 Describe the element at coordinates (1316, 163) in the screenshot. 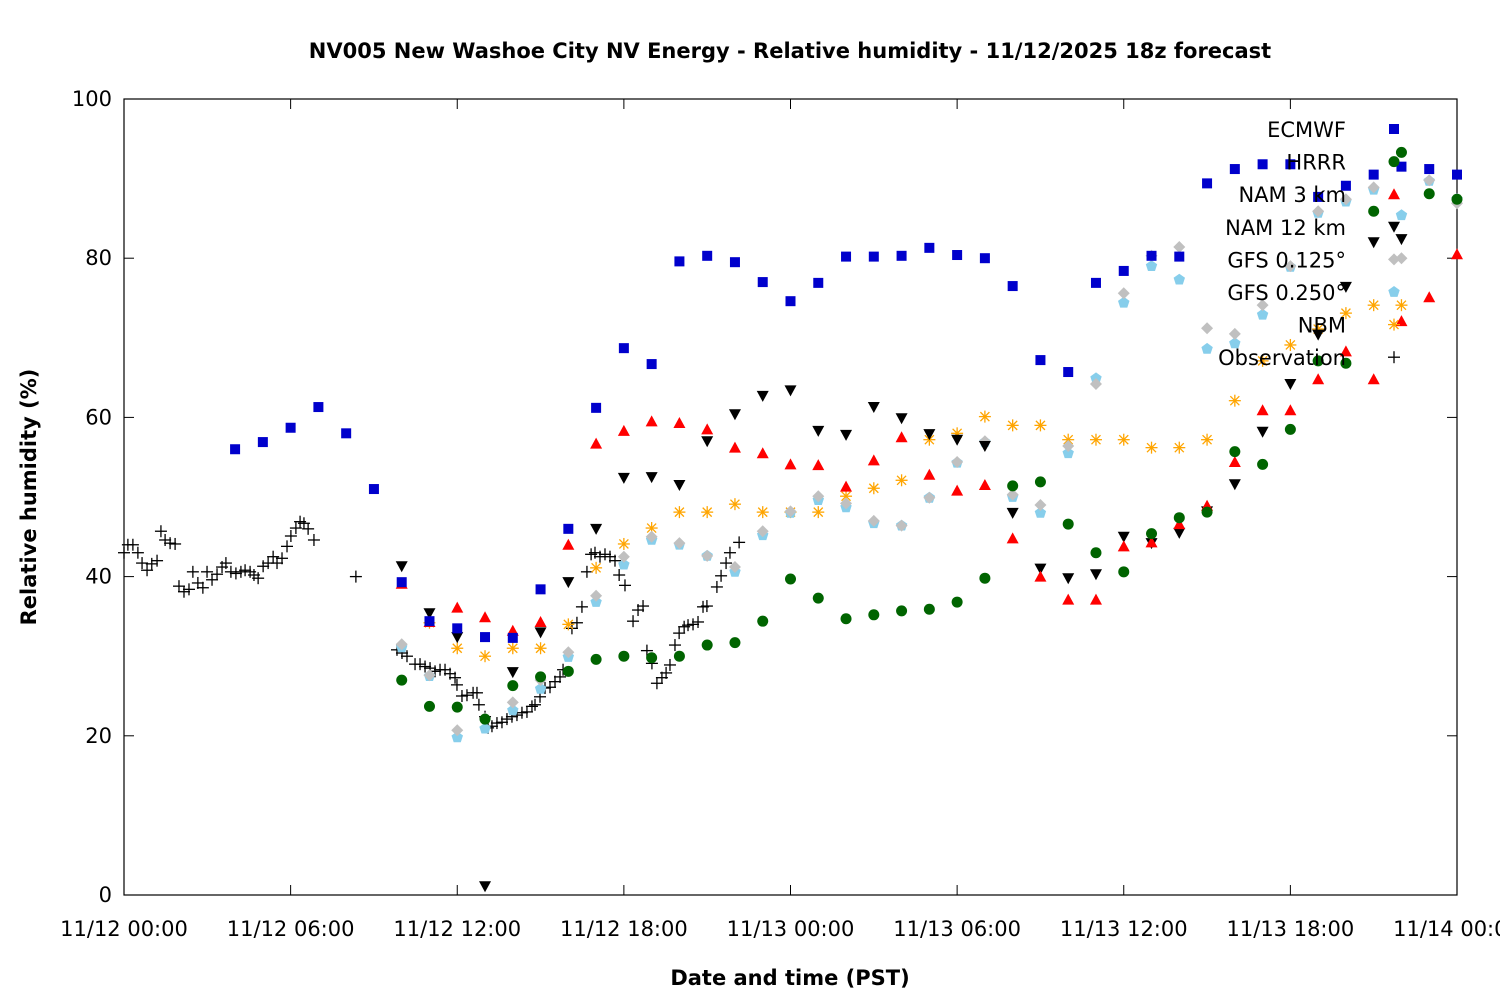

I see `legend-label-hrrr: HRRR` at that location.